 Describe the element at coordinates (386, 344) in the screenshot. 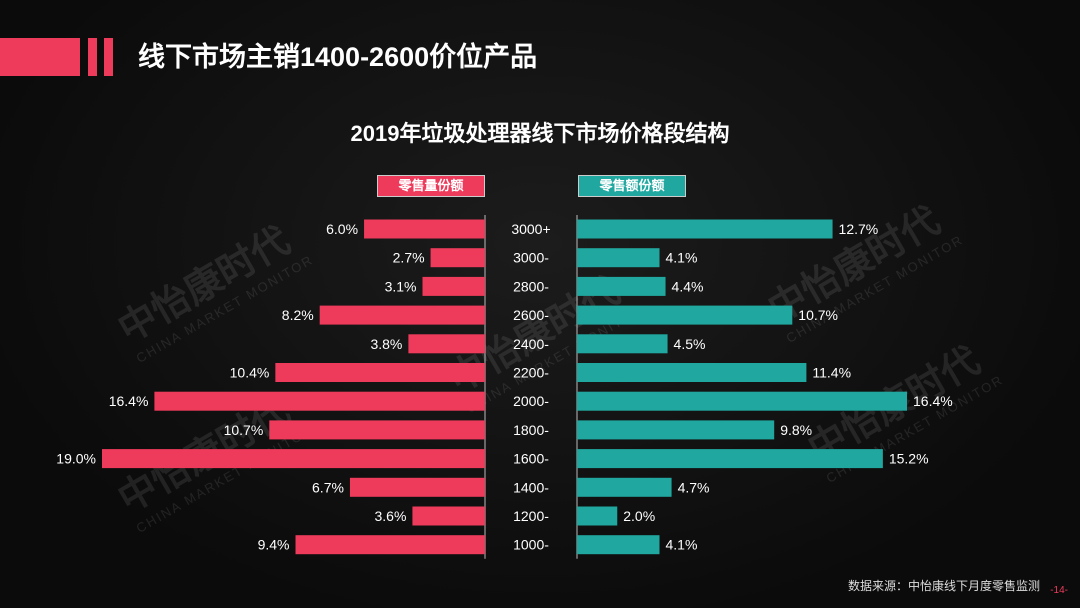

I see `data-label-volume: 3.8%` at that location.